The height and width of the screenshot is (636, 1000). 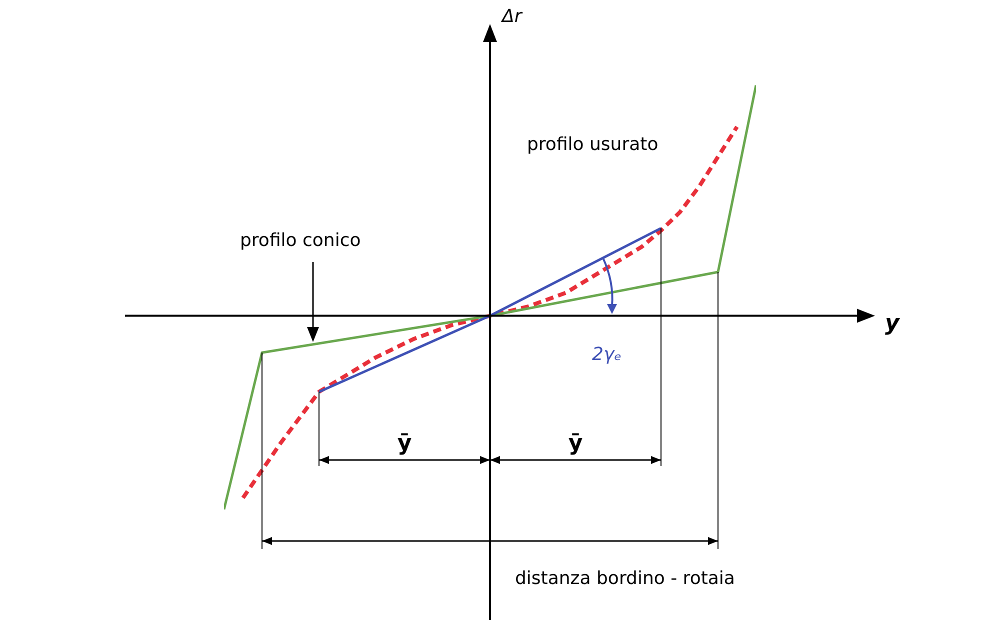 I want to click on annotation: 2γₑ, so click(x=607, y=354).